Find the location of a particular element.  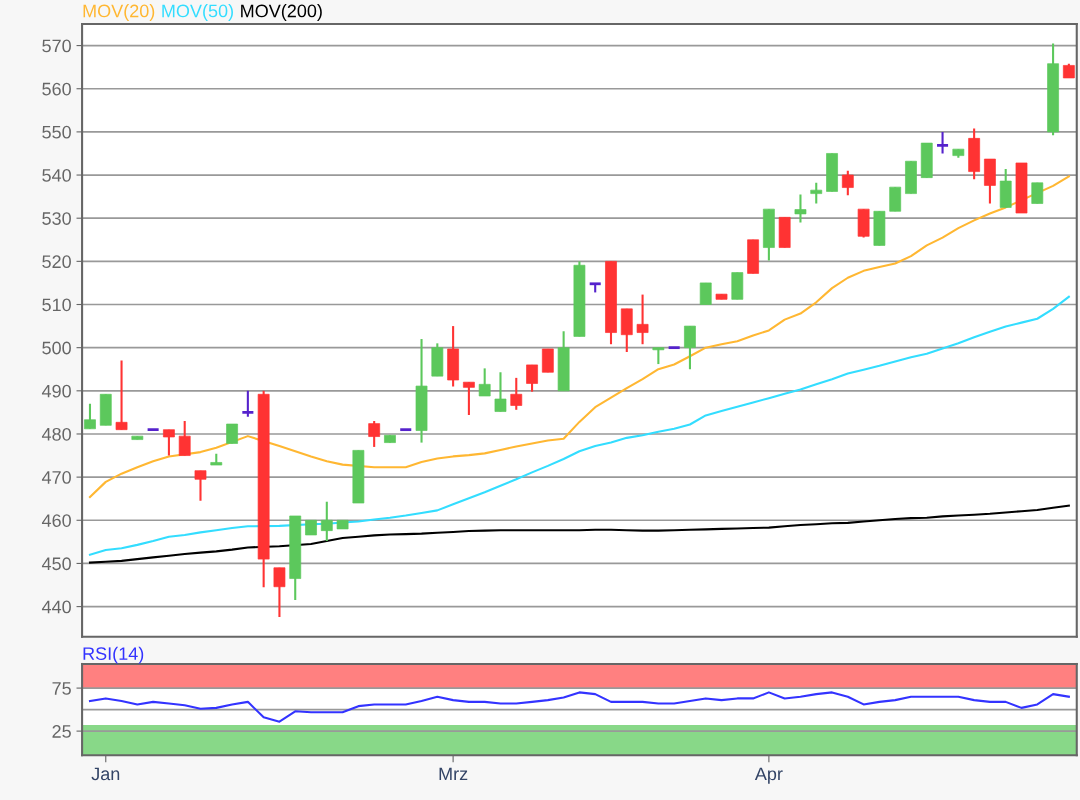

y-tick-label: 490 is located at coordinates (56, 391).